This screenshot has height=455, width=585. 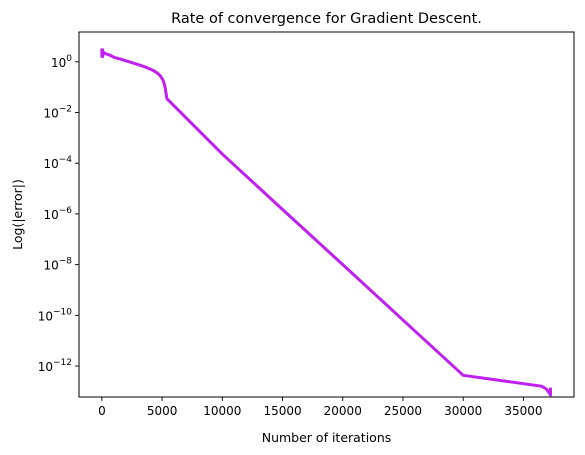 I want to click on x-tick-label: 15000, so click(x=282, y=411).